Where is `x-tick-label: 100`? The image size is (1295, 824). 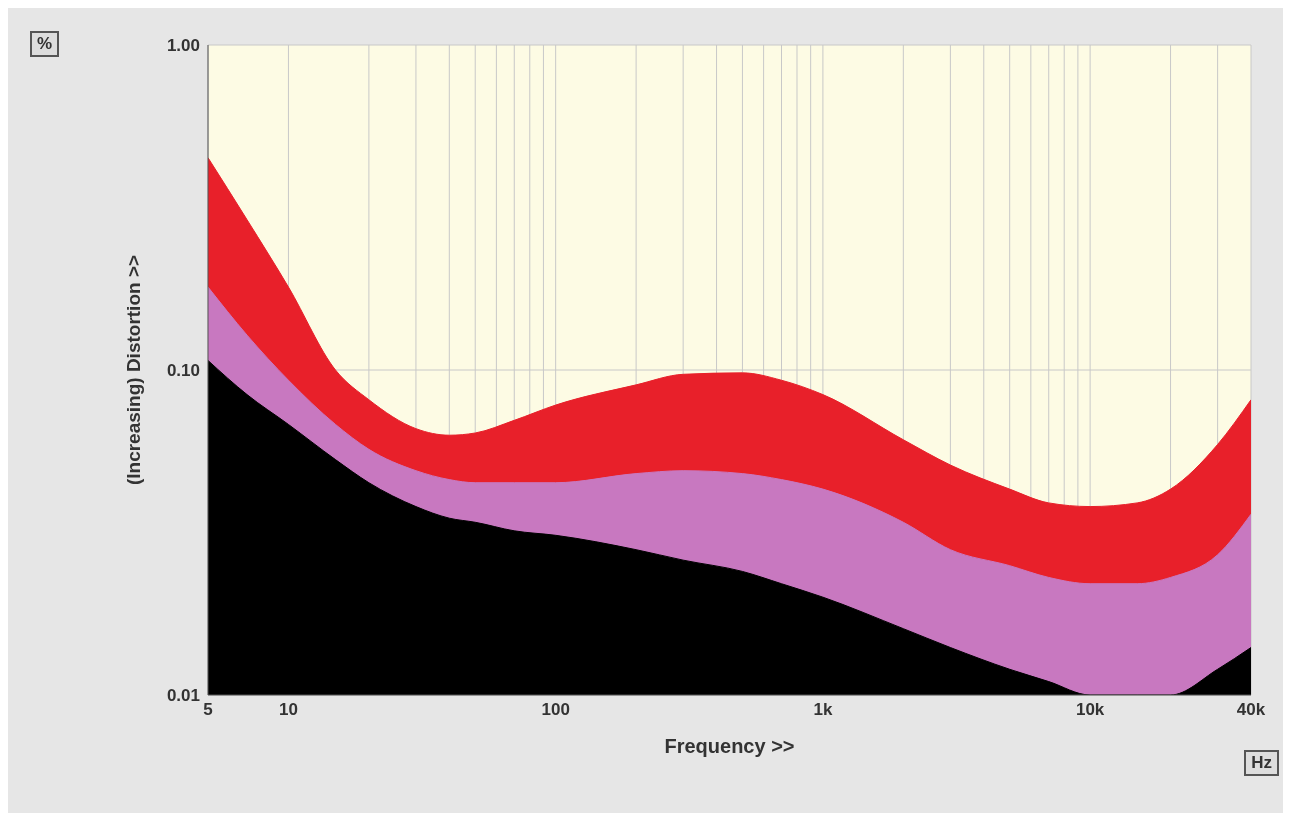
x-tick-label: 100 is located at coordinates (555, 710).